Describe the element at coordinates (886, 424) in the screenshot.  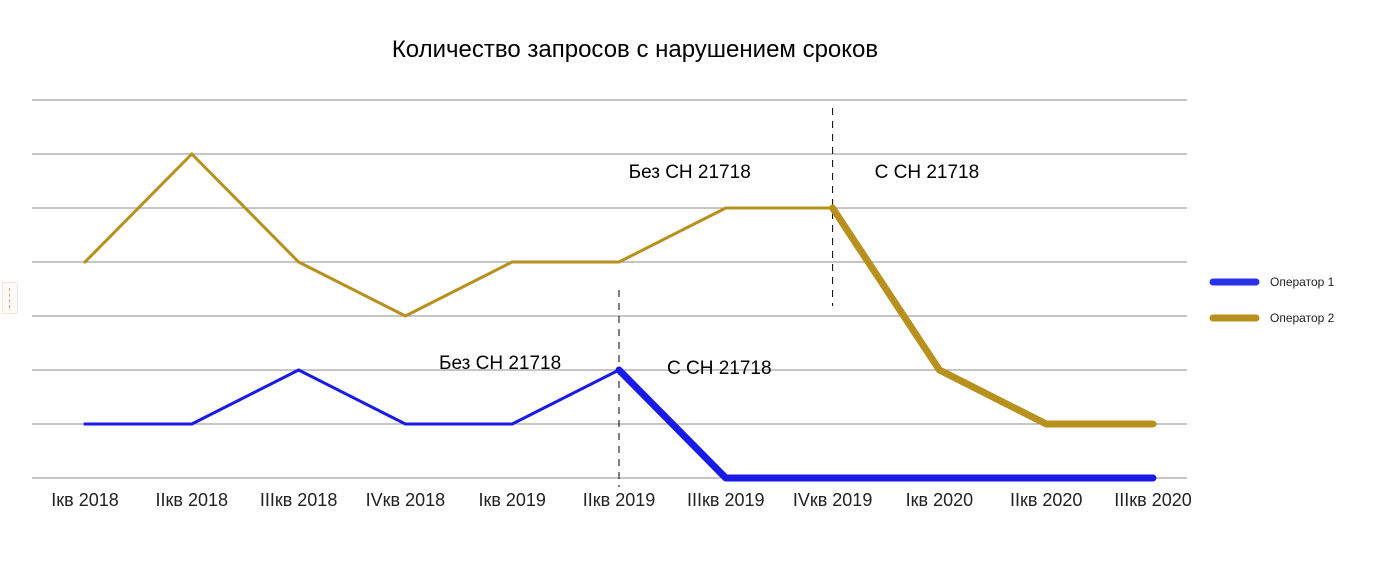
I see `series-line-1-bold` at that location.